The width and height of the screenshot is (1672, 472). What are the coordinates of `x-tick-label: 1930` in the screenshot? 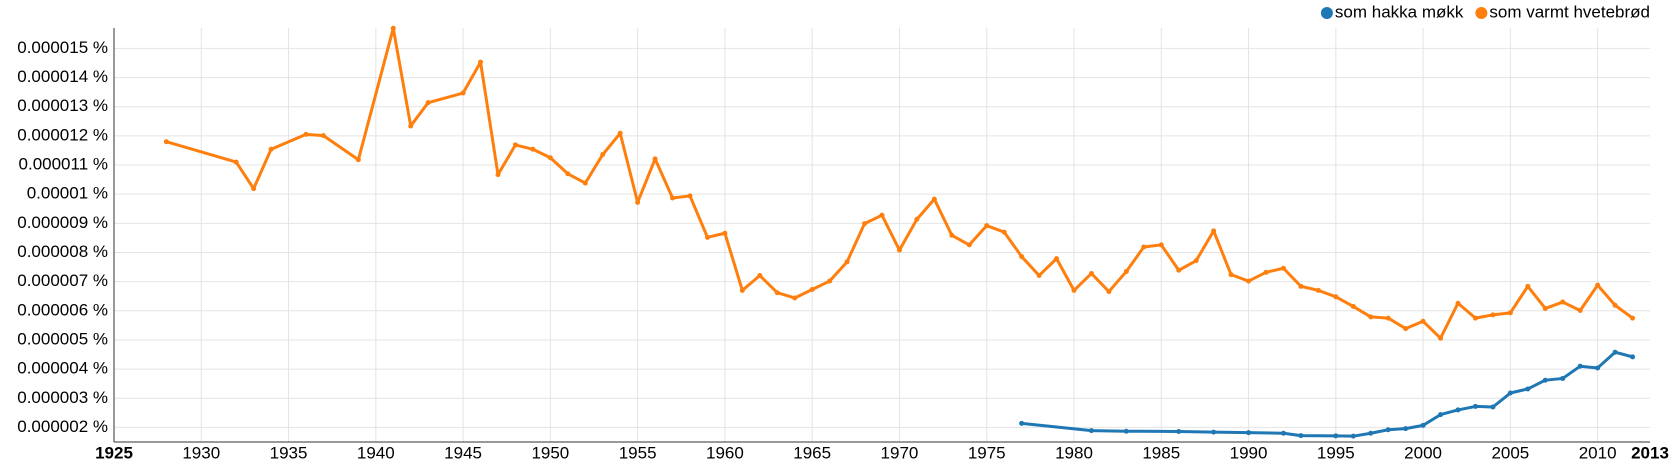 It's located at (201, 452).